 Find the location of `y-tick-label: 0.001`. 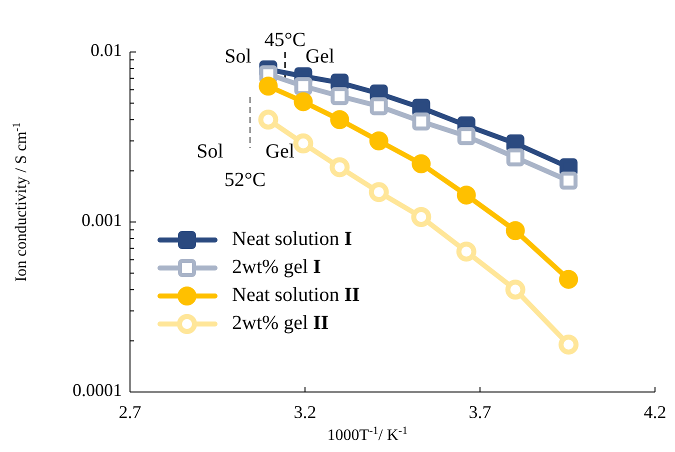

y-tick-label: 0.001 is located at coordinates (102, 220).